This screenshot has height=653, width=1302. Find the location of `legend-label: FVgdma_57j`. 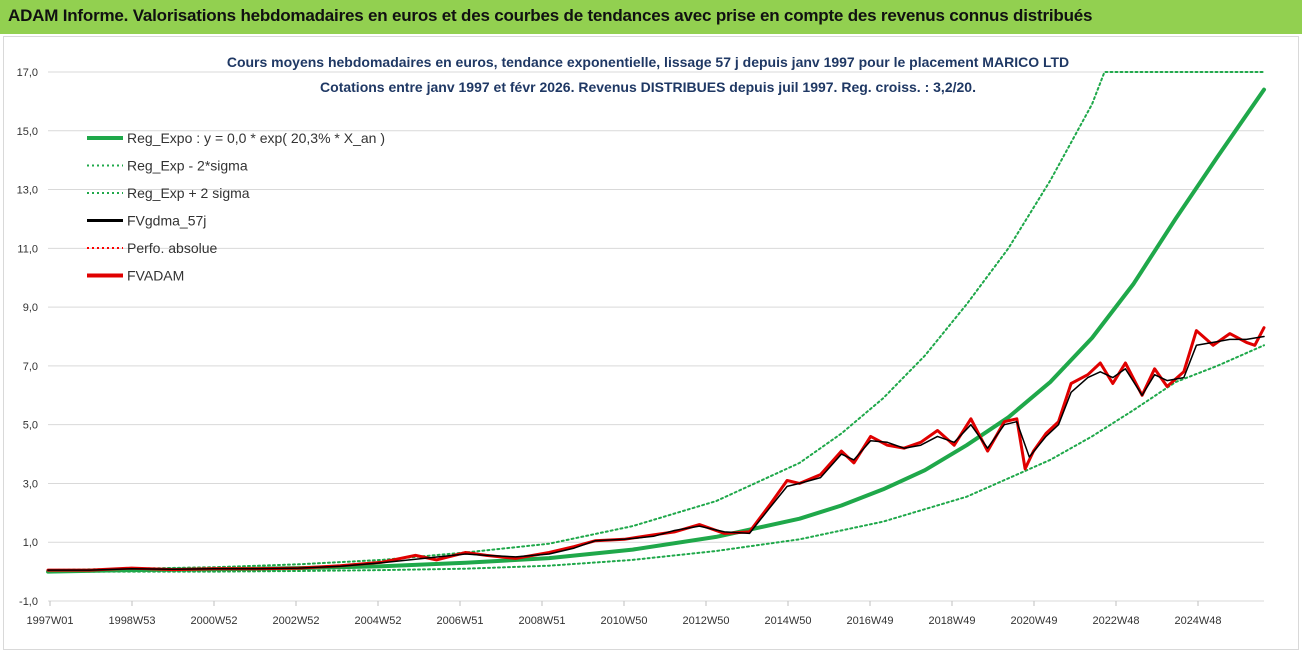

legend-label: FVgdma_57j is located at coordinates (166, 221).